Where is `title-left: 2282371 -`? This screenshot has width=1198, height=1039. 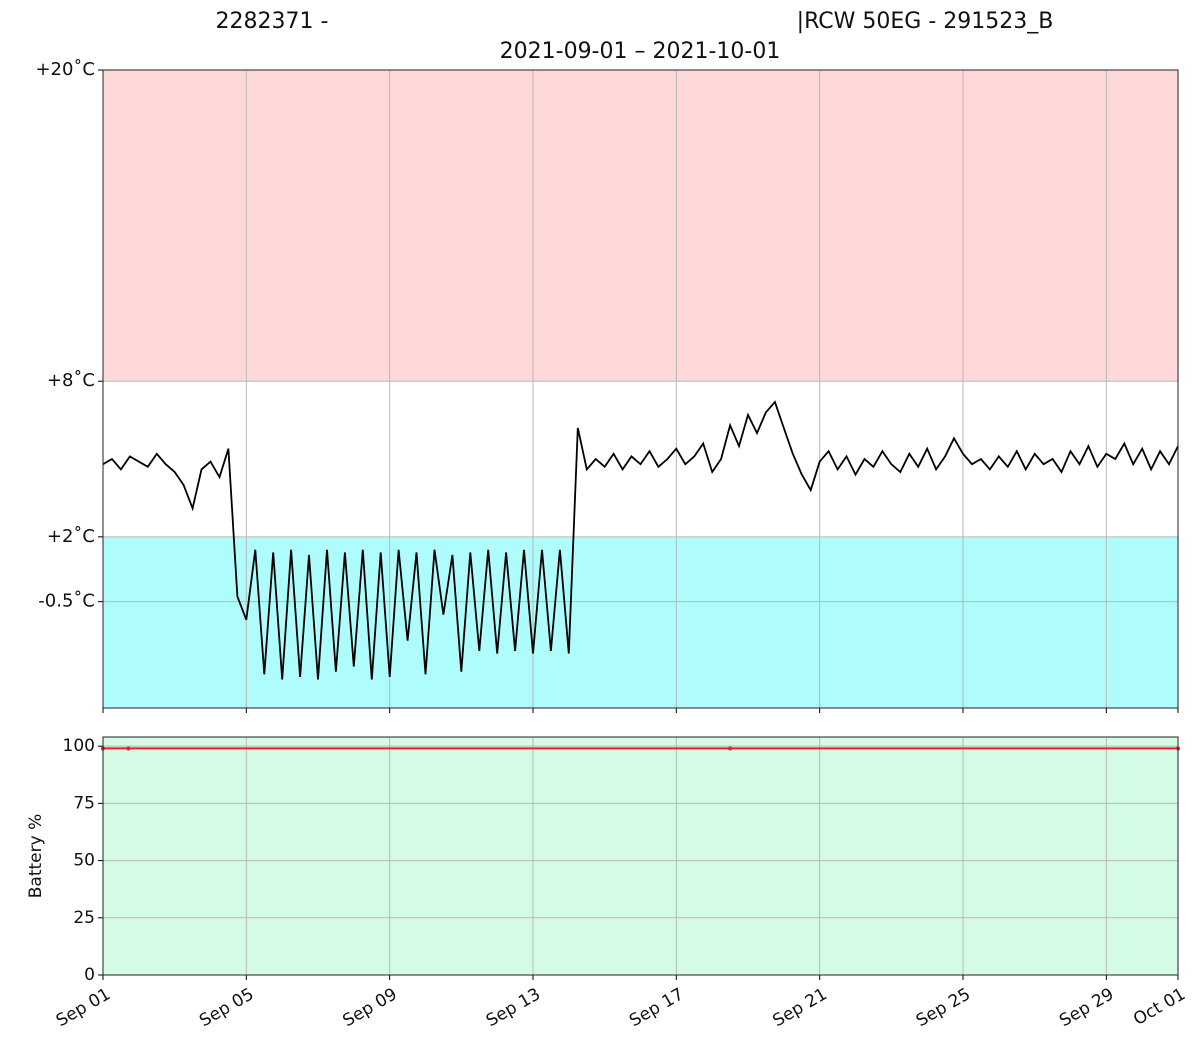
title-left: 2282371 - is located at coordinates (272, 21).